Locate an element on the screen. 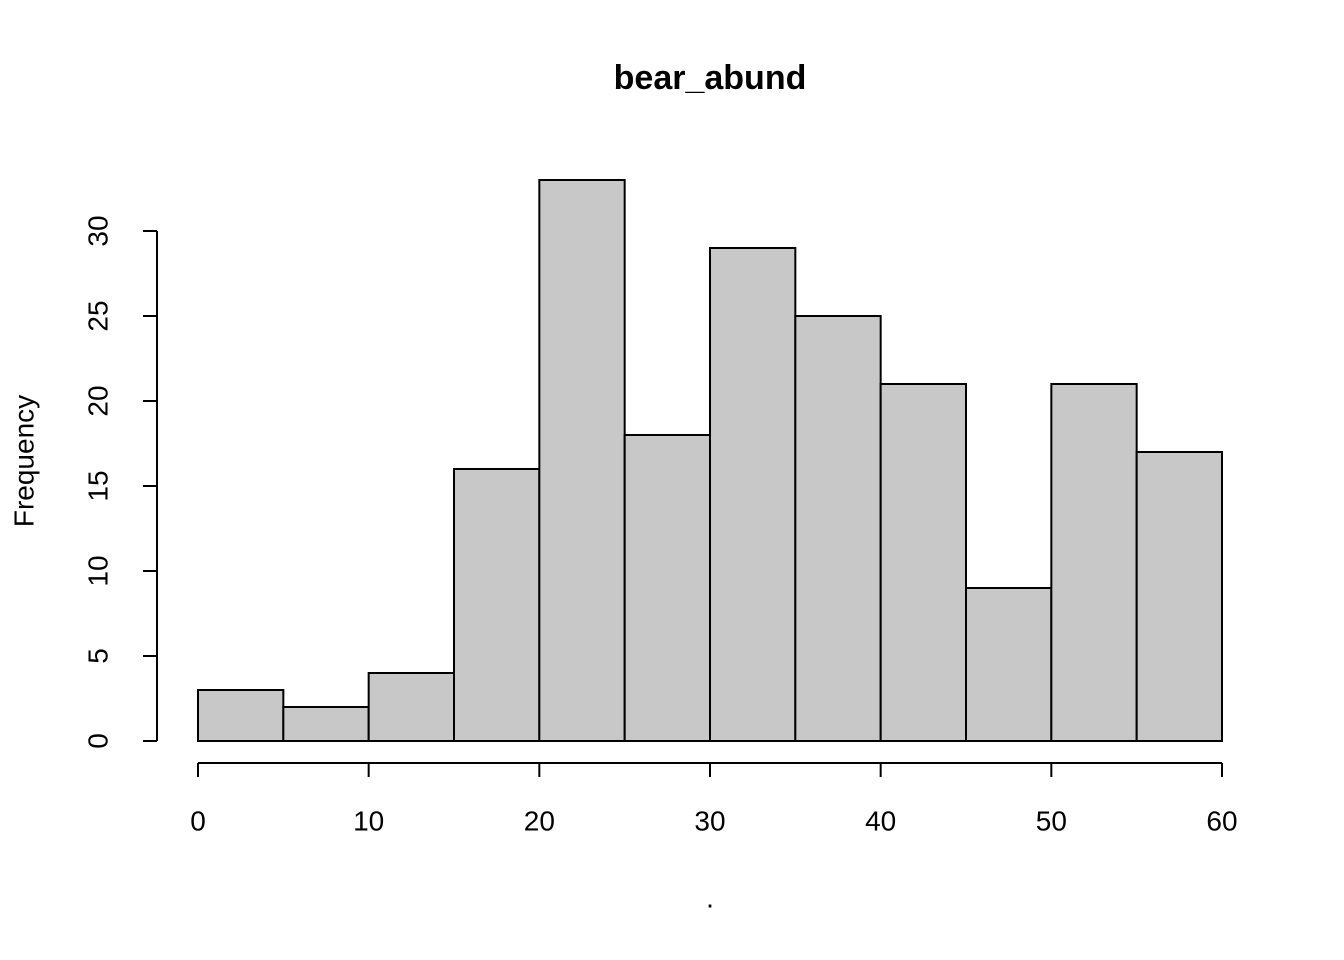 The image size is (1344, 960). y-tick-label: 30 is located at coordinates (97, 230).